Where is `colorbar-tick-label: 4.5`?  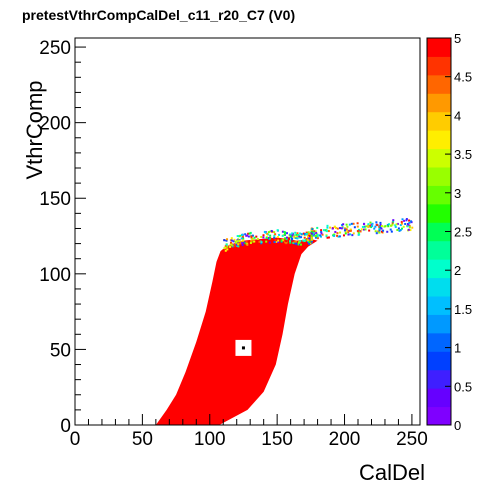 colorbar-tick-label: 4.5 is located at coordinates (463, 77).